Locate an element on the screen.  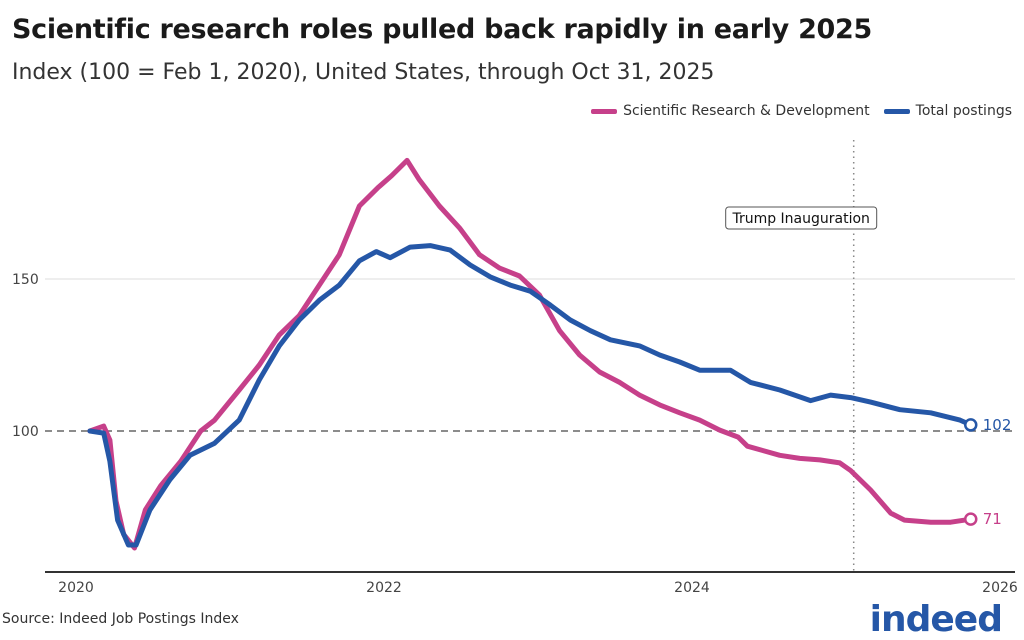
y-tick-label: 150 is located at coordinates (25, 280).